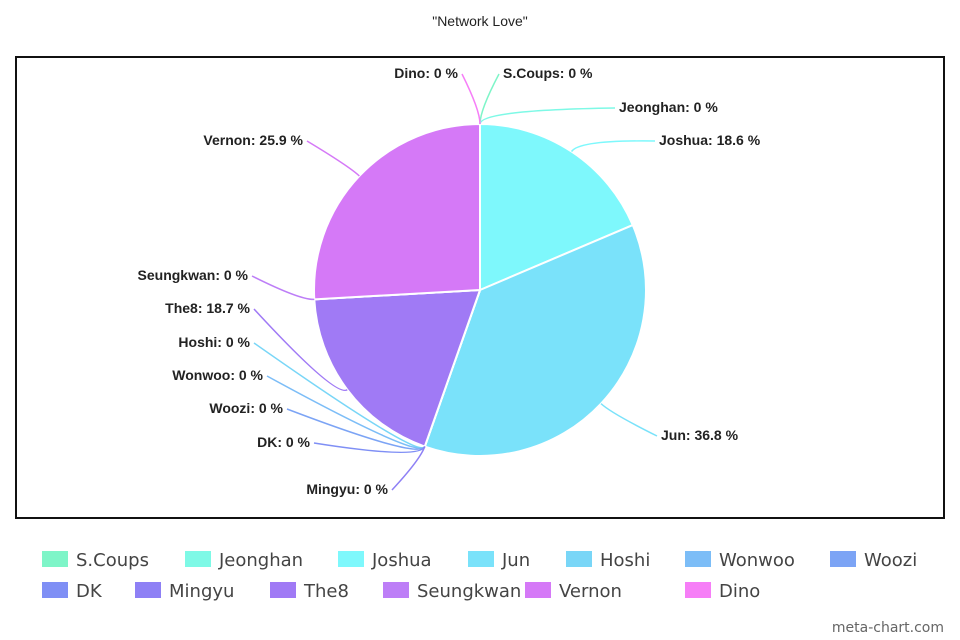 This screenshot has height=640, width=960. I want to click on data-label: DK: 0 %, so click(283, 442).